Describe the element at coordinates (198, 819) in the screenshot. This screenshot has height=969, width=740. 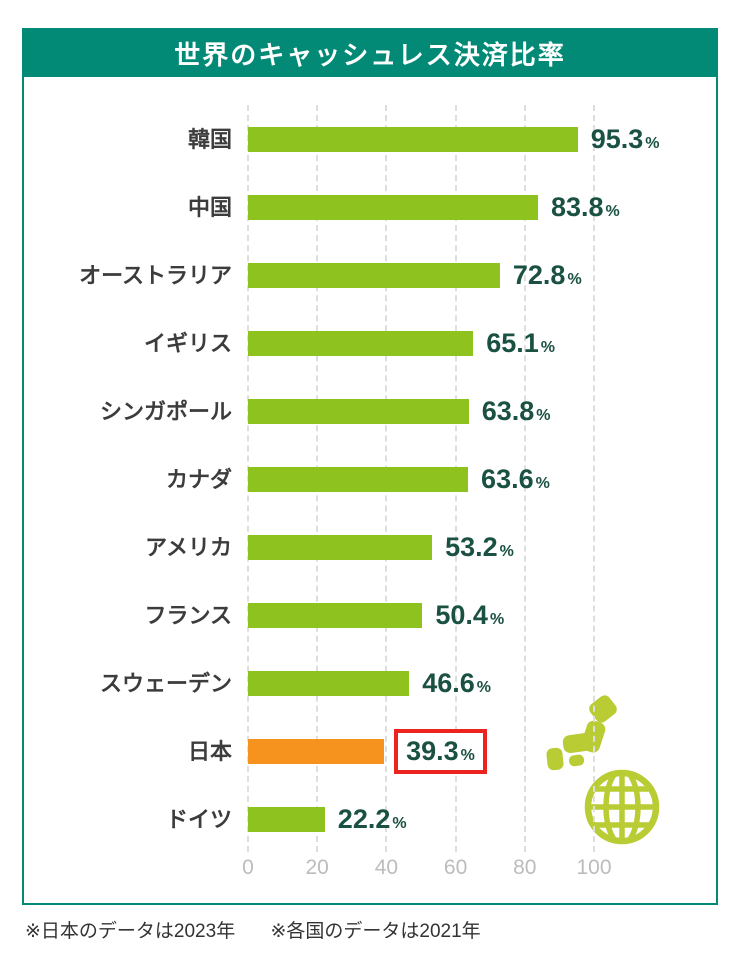
I see `country-label: ドイツ` at that location.